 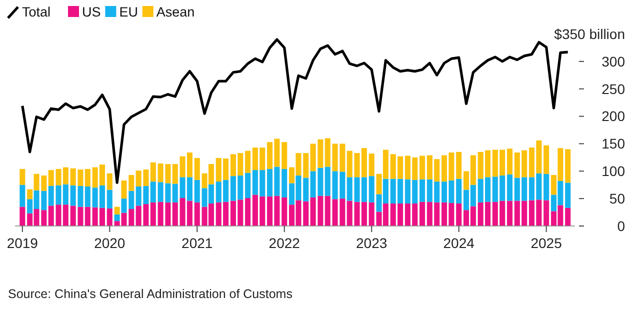 What do you see at coordinates (284, 243) in the screenshot?
I see `x-tick-label: 2022` at bounding box center [284, 243].